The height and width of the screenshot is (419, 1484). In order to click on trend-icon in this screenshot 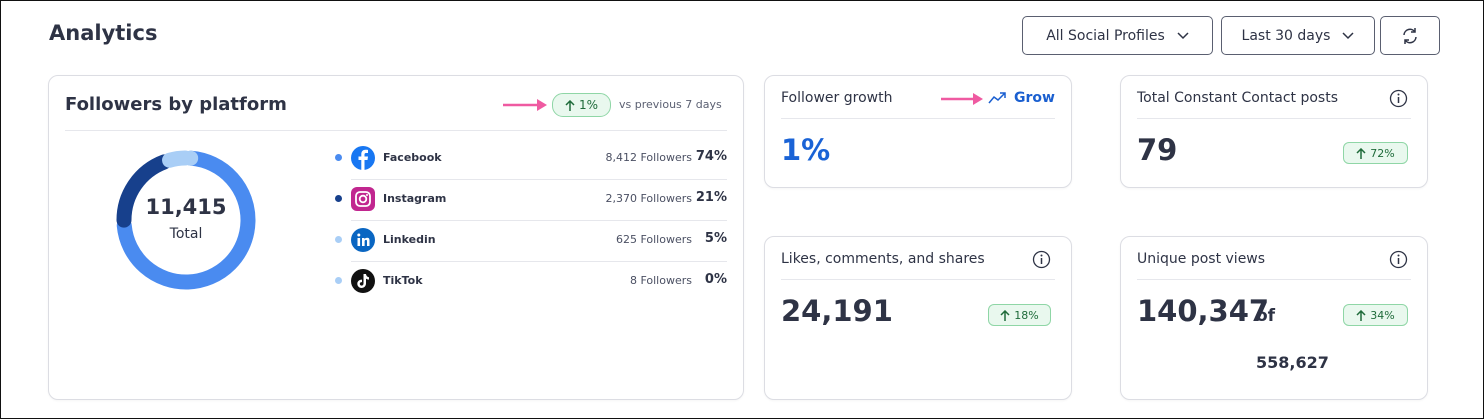, I will do `click(997, 98)`.